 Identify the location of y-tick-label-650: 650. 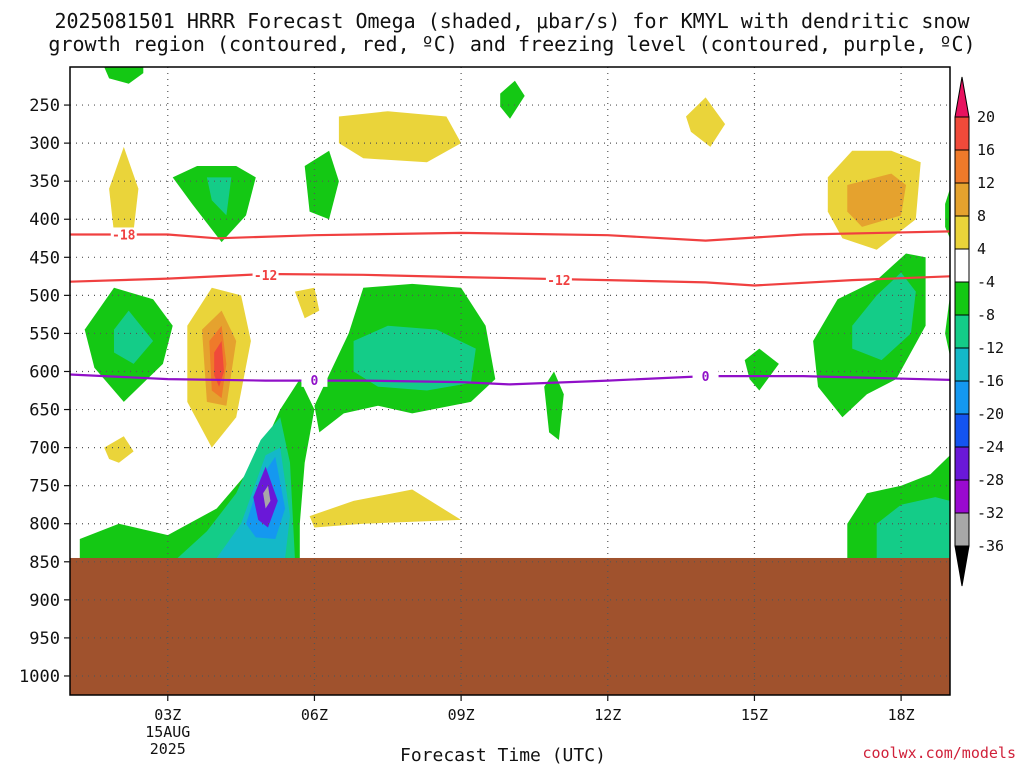
(44, 411).